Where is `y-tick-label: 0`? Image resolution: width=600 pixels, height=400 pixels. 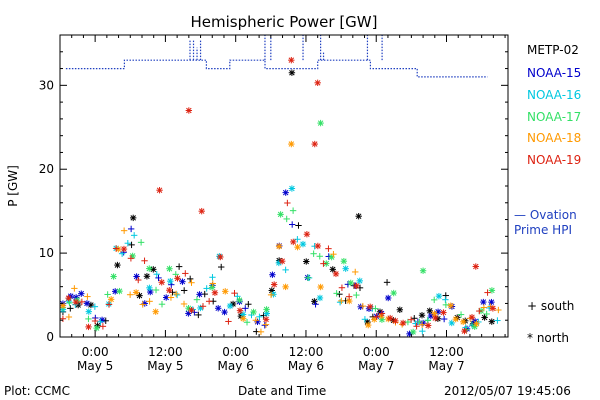
y-tick-label: 0 is located at coordinates (50, 337).